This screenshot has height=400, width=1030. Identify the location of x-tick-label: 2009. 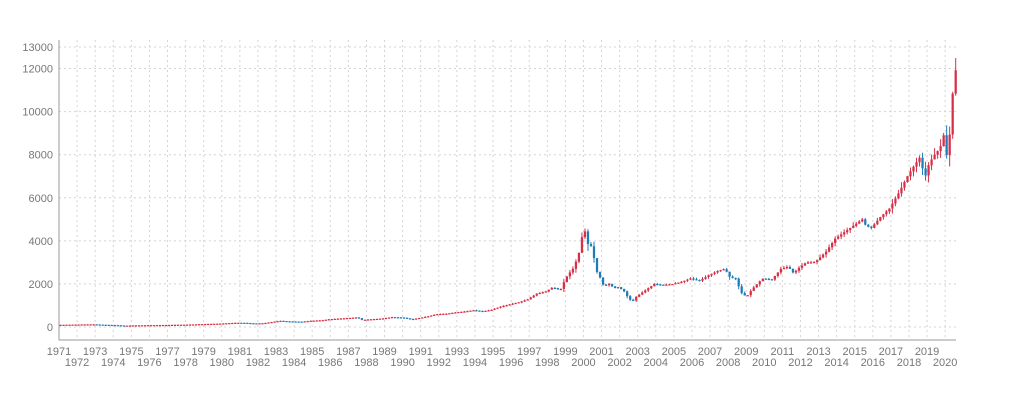
(746, 352).